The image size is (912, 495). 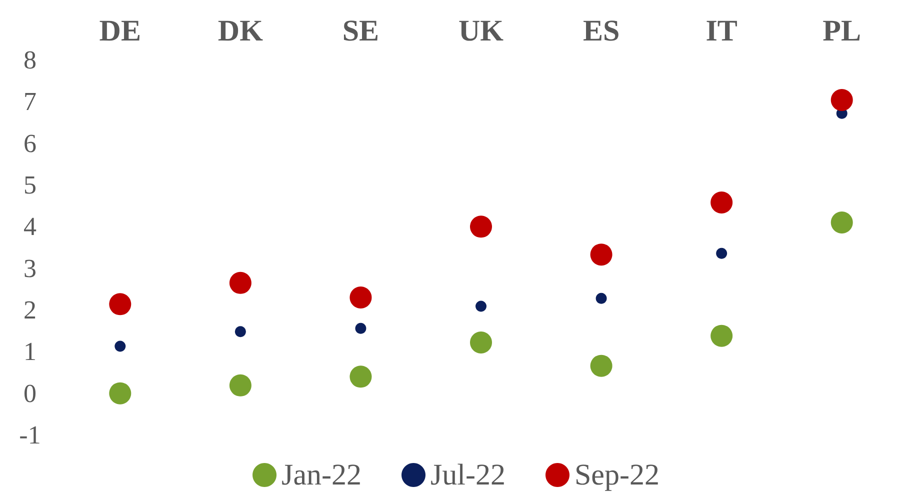 I want to click on y-tick-label: 5, so click(x=30, y=185).